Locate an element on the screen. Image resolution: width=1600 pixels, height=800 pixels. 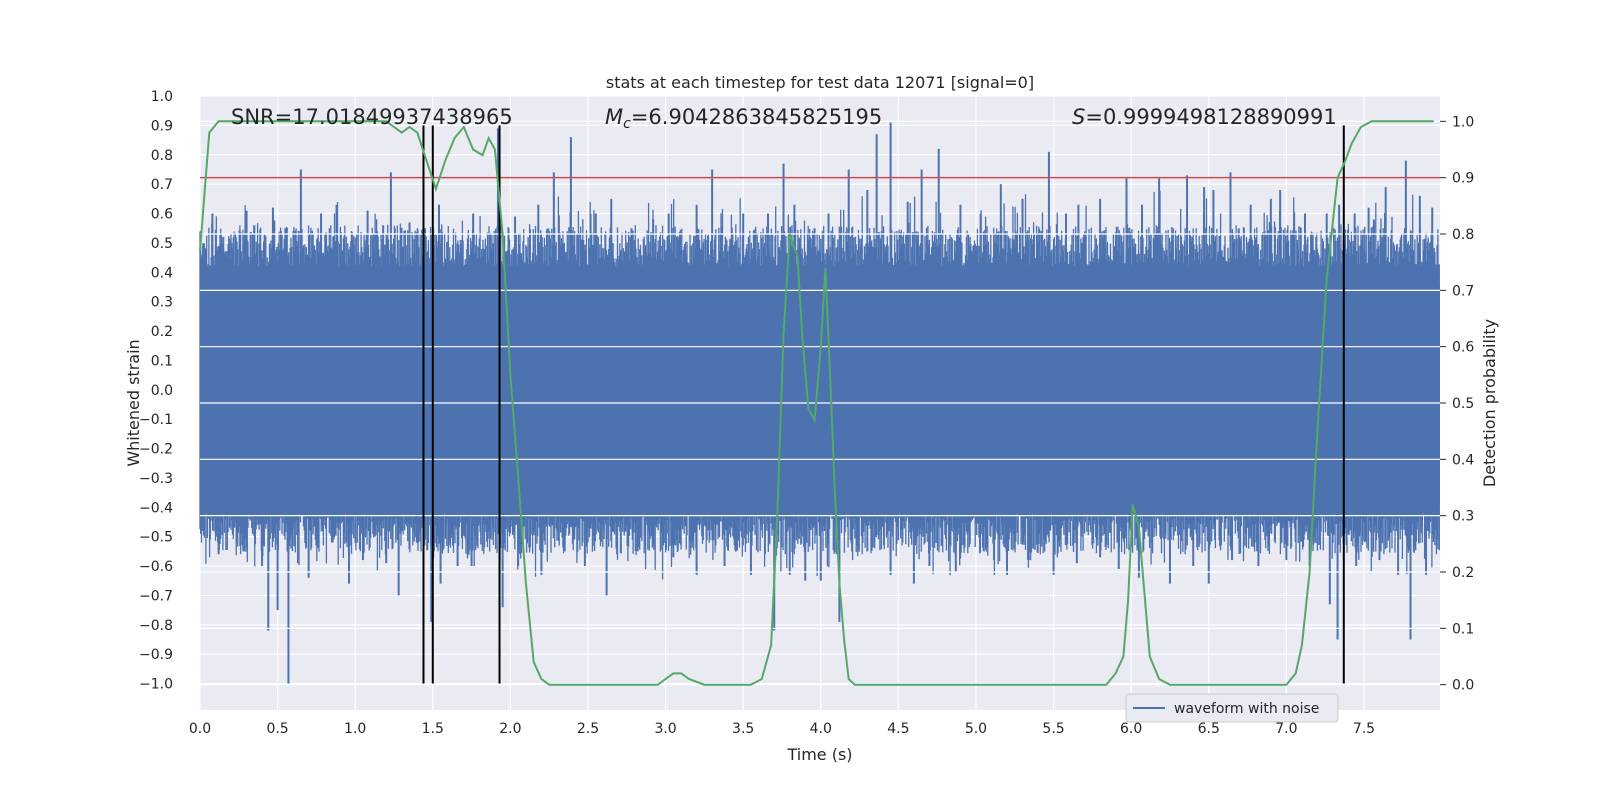
y-right-tick-label: 0.5 is located at coordinates (1463, 404).